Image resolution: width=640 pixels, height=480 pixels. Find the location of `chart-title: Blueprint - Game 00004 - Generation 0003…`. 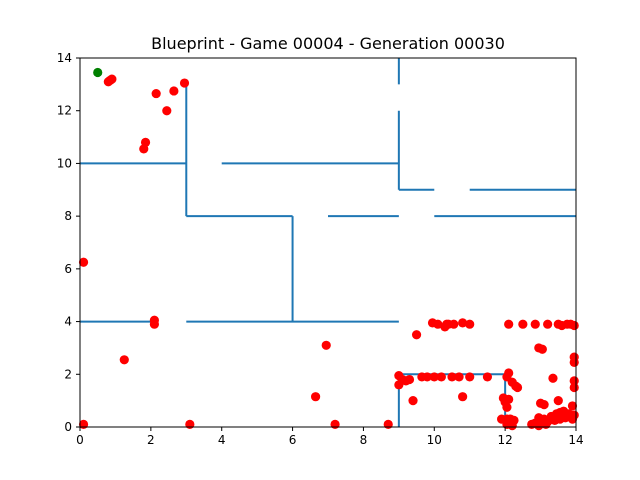

chart-title: Blueprint - Game 00004 - Generation 0003… is located at coordinates (328, 43).